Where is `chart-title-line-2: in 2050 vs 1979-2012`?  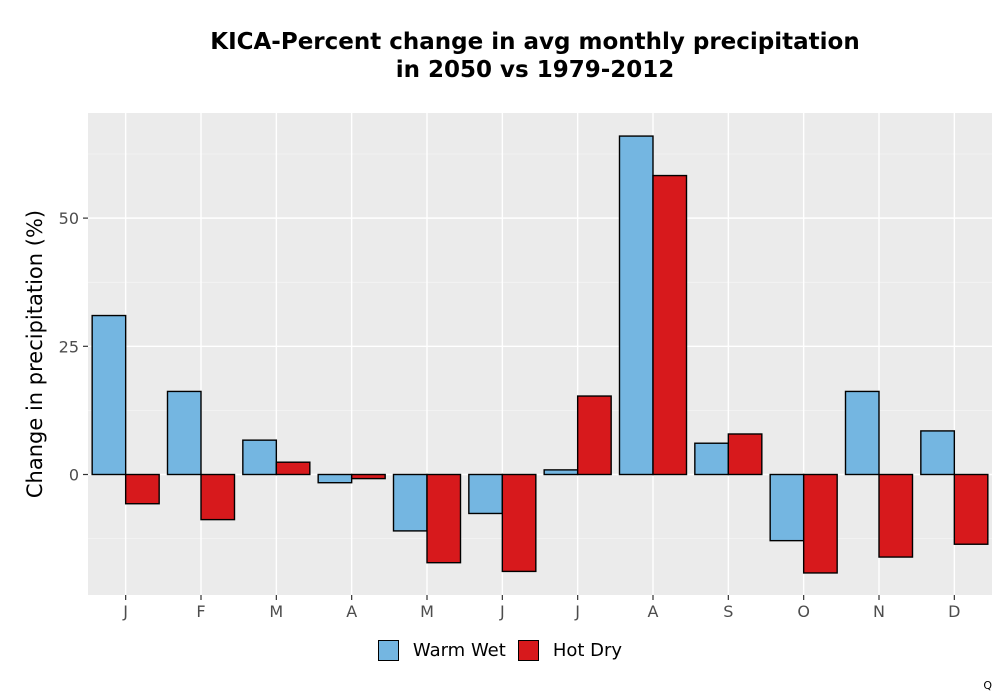 chart-title-line-2: in 2050 vs 1979-2012 is located at coordinates (535, 70).